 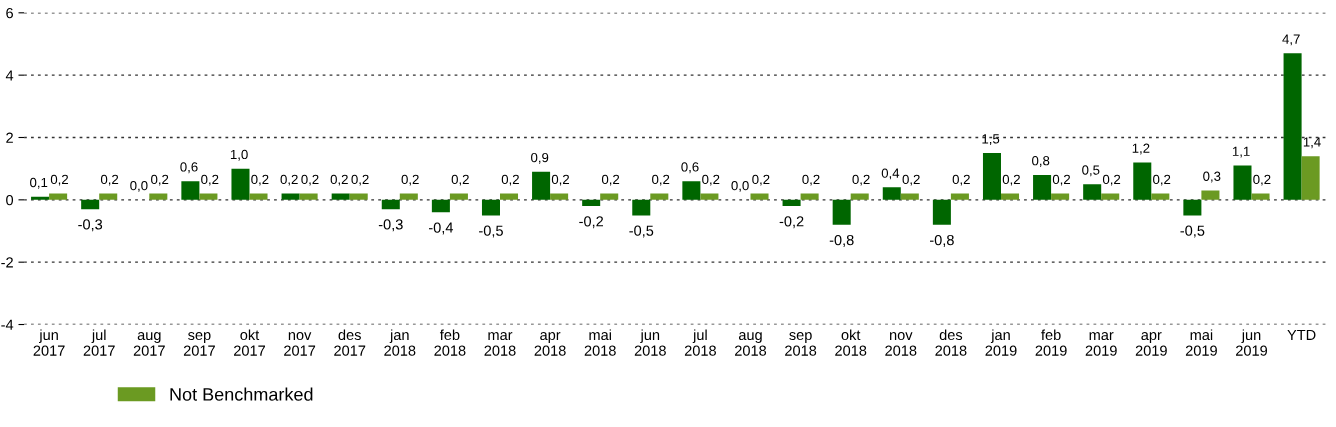 I want to click on x-tick-label: aug 2018, so click(x=751, y=344).